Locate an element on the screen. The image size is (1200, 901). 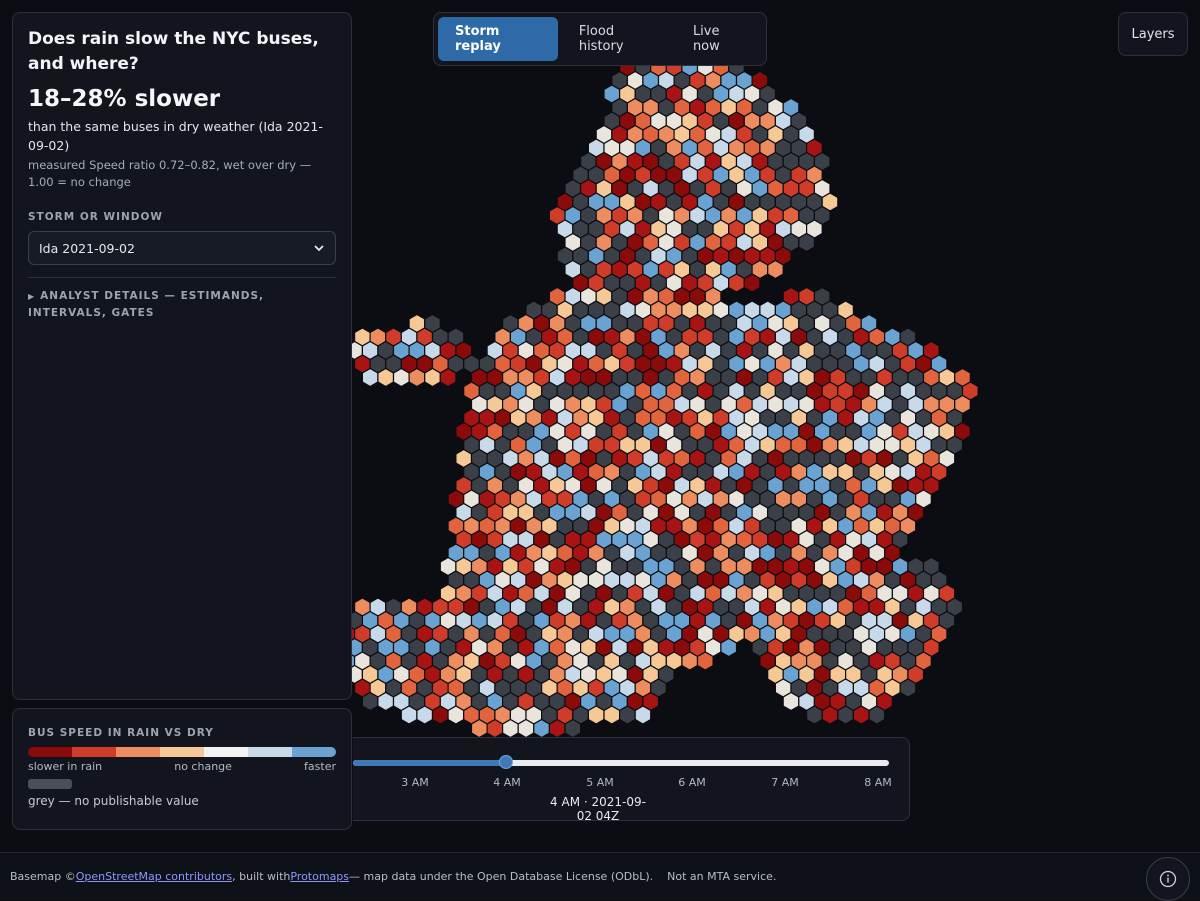
ramp-label-faster: faster is located at coordinates (320, 766).